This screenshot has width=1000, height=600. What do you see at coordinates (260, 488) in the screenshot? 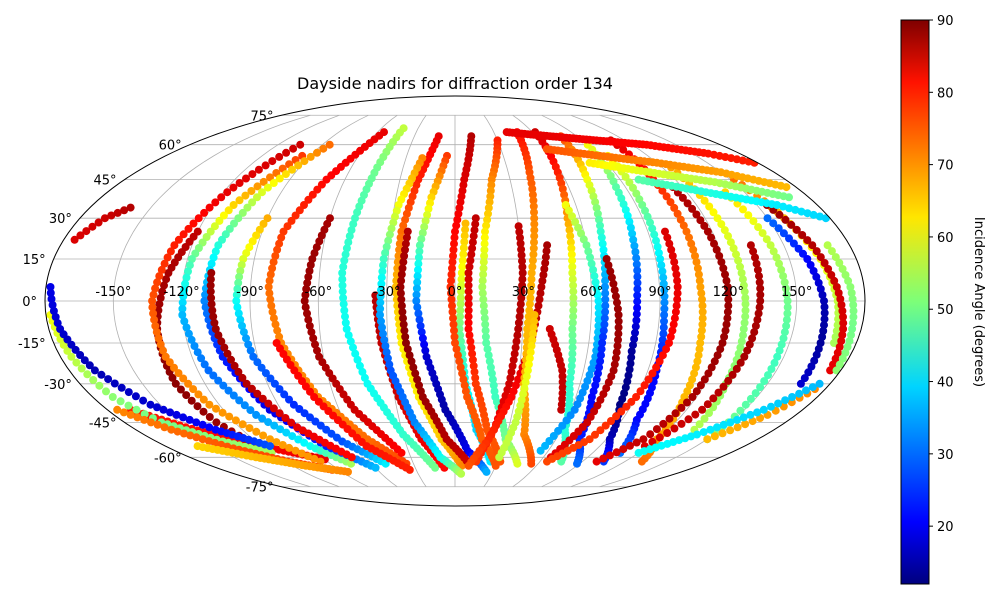
I see `latitude-tick-label: -75°` at bounding box center [260, 488].